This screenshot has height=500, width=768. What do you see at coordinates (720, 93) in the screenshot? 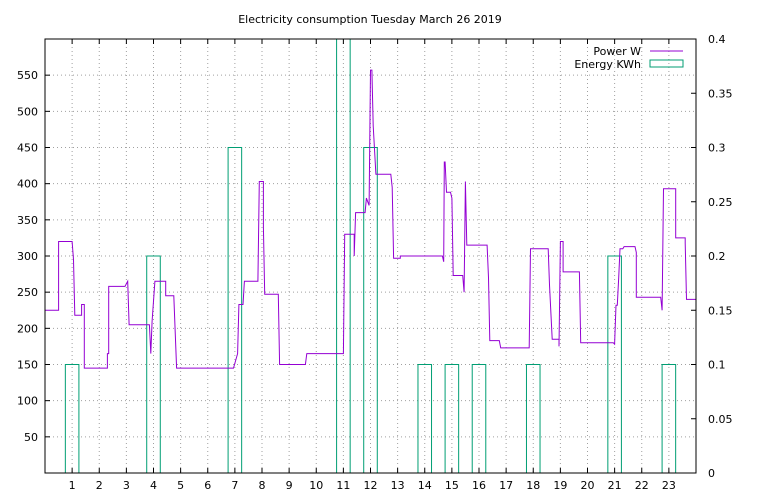
I see `y-right-tick-label: 0.35` at bounding box center [720, 93].